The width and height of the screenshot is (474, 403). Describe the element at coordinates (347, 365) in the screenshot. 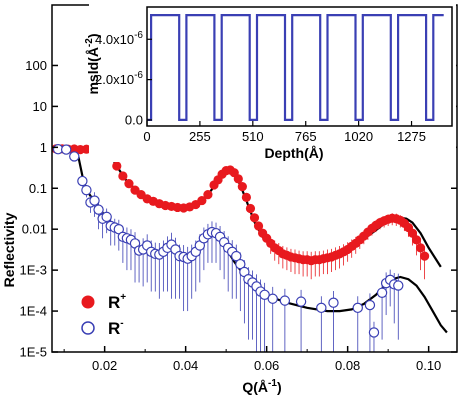

I see `x-tick-label: 0.08` at that location.